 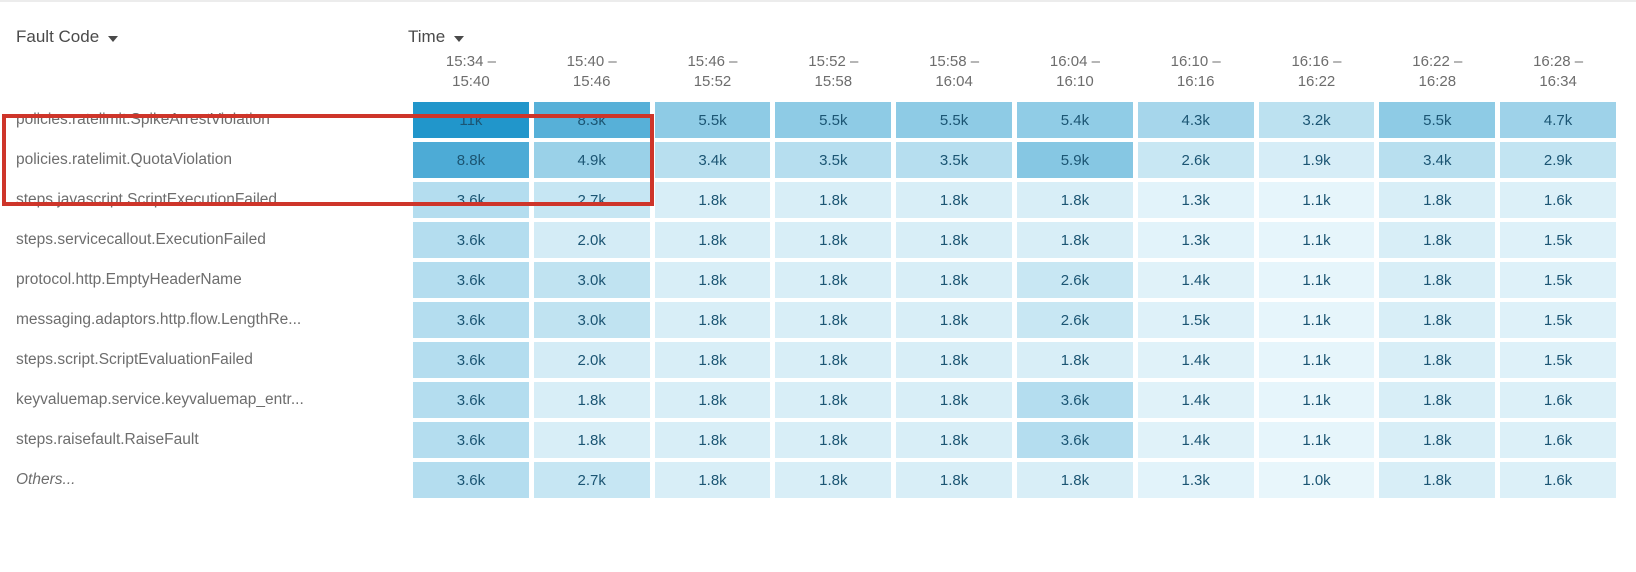 I want to click on heatmap-cell: 5.9k, so click(x=1075, y=160).